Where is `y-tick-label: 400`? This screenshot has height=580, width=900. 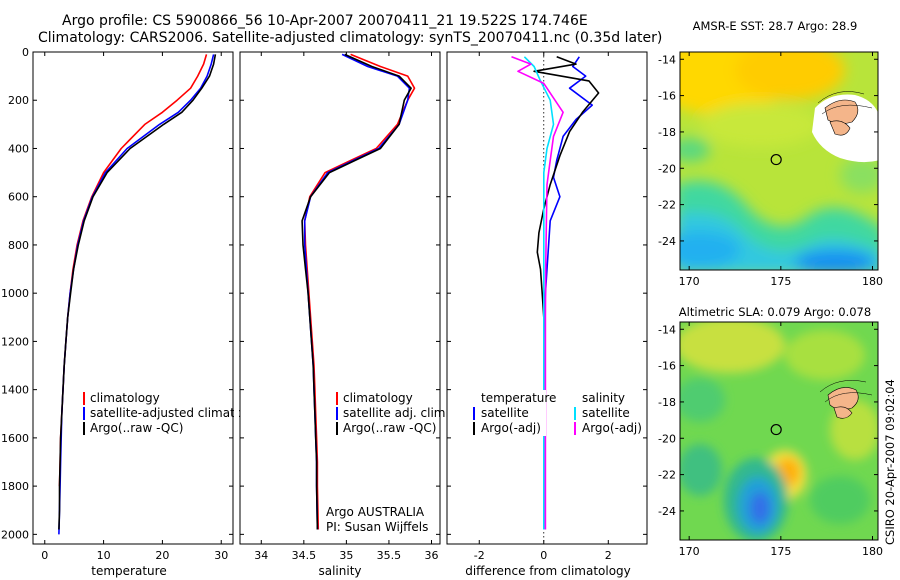 y-tick-label: 400 is located at coordinates (18, 148).